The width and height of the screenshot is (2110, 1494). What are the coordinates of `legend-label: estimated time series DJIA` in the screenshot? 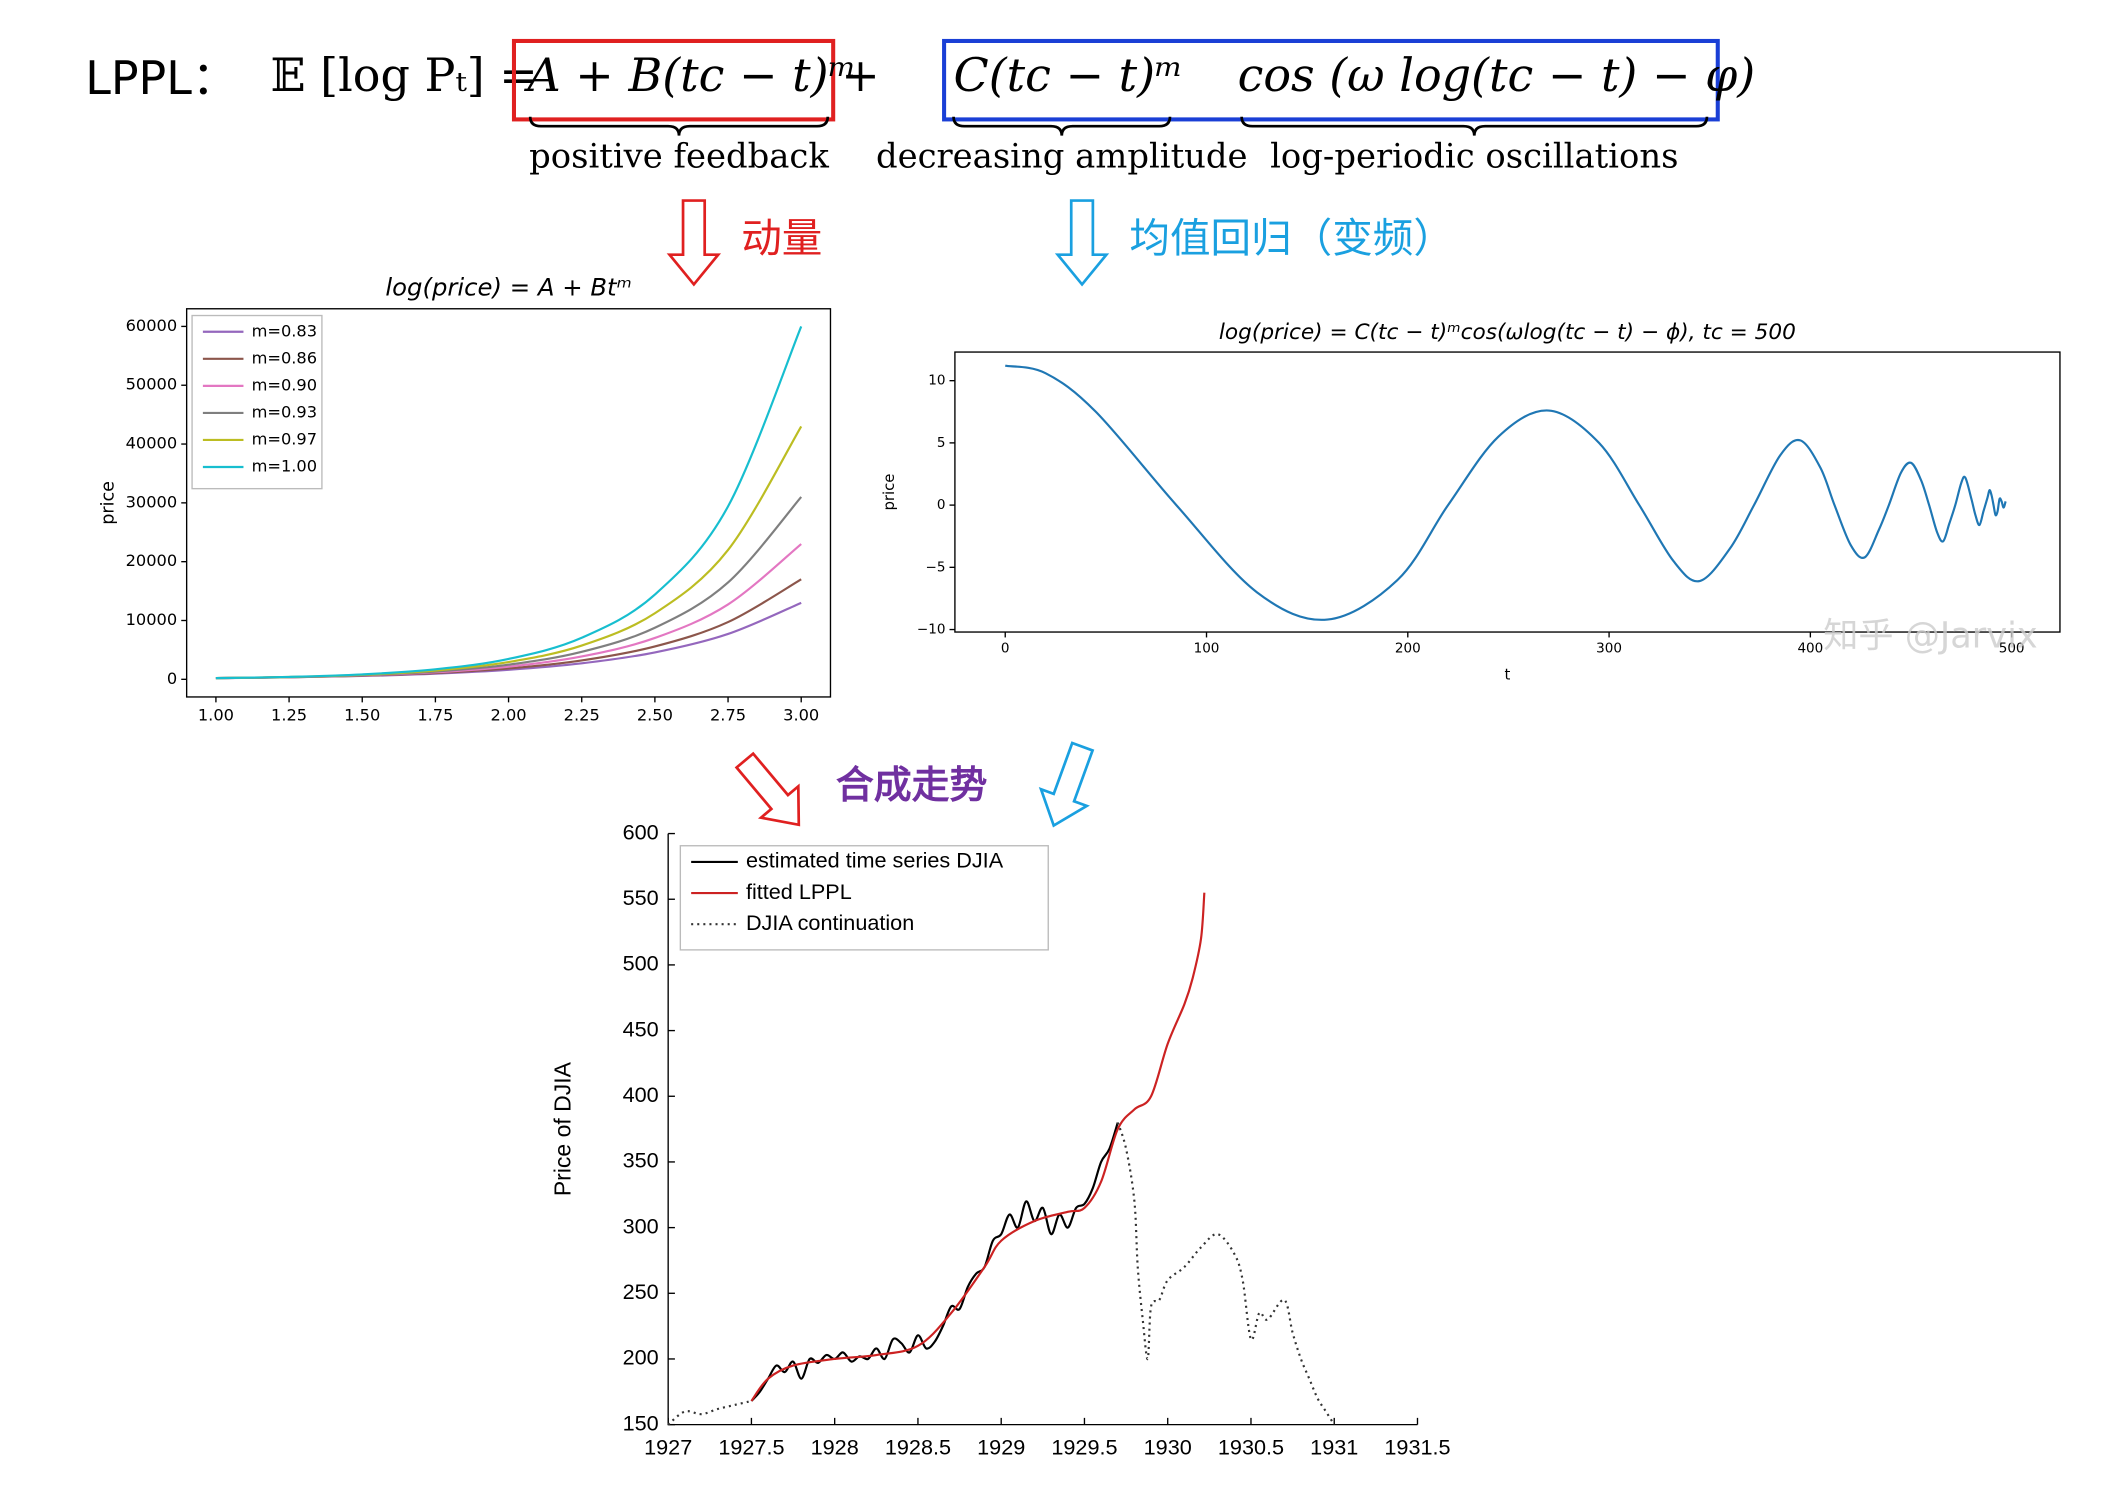 It's located at (875, 860).